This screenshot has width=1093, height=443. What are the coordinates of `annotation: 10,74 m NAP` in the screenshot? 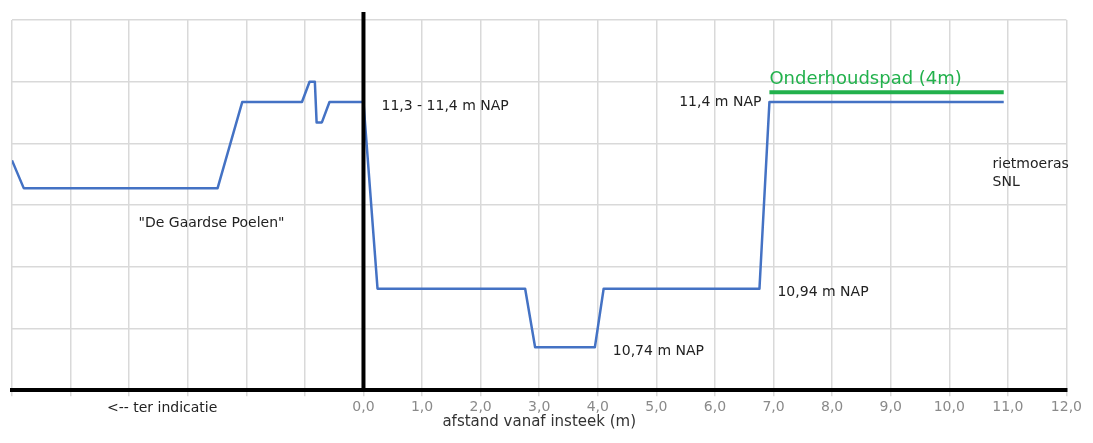 It's located at (658, 349).